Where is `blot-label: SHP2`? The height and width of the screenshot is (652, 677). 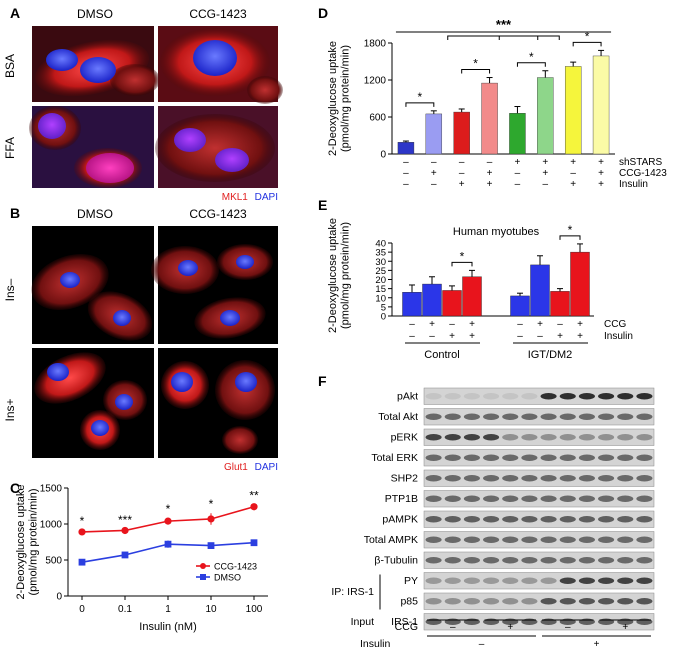
blot-label: SHP2 is located at coordinates (405, 478).